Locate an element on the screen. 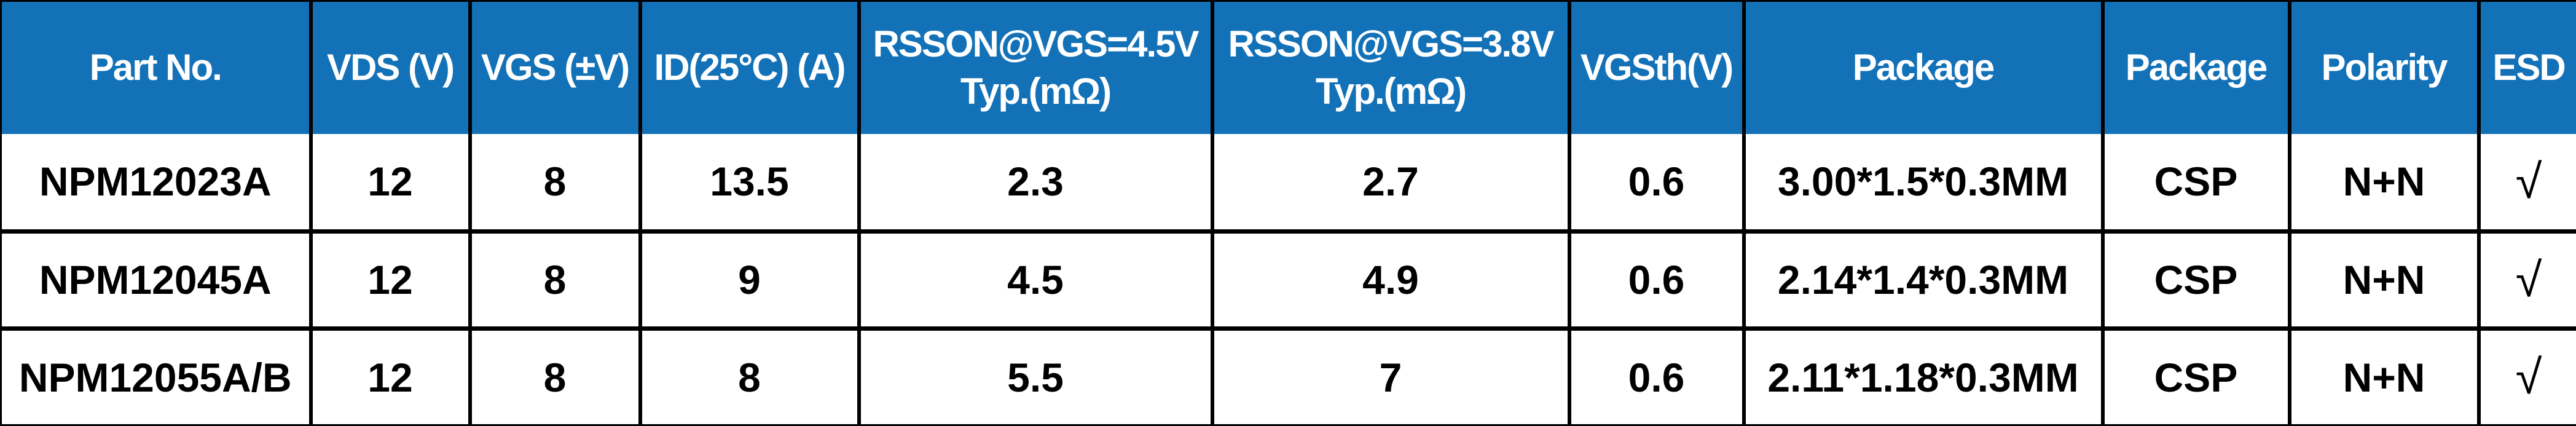 The width and height of the screenshot is (2576, 426). col-header-polarity: Polarity is located at coordinates (2383, 67).